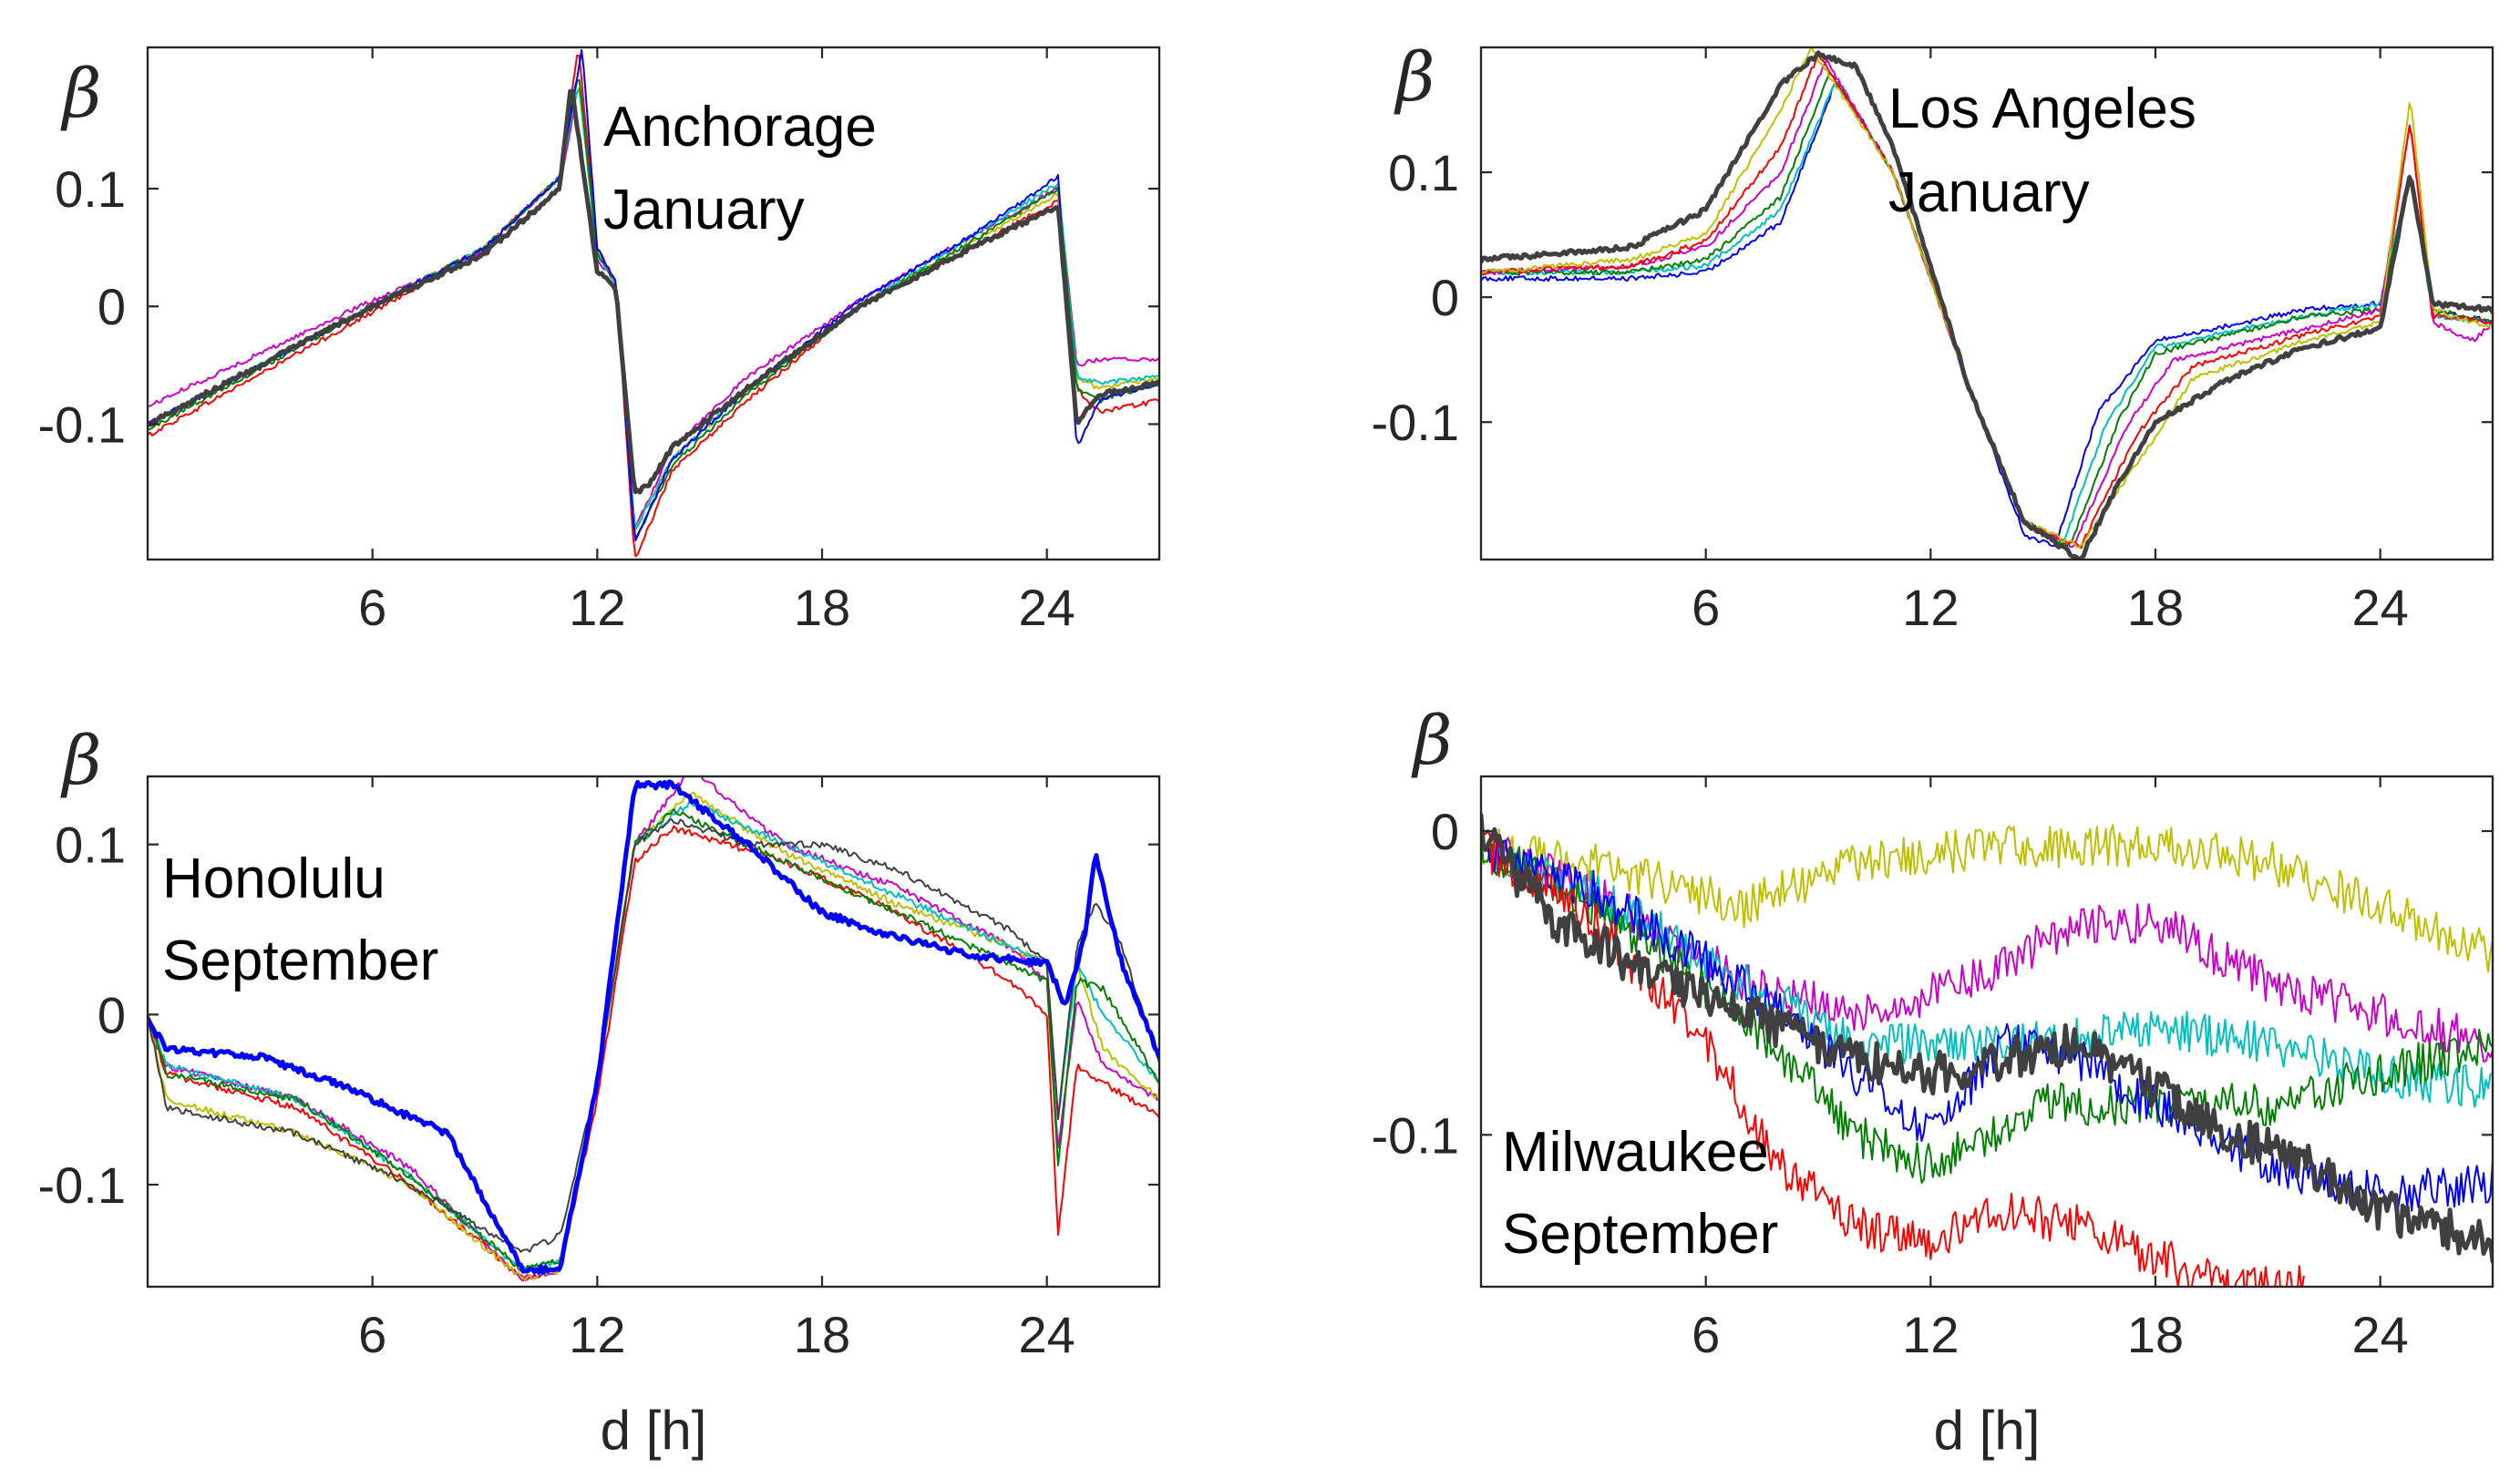 The width and height of the screenshot is (2520, 1479). Describe the element at coordinates (2042, 108) in the screenshot. I see `annotation-line-1: Los Angeles` at that location.